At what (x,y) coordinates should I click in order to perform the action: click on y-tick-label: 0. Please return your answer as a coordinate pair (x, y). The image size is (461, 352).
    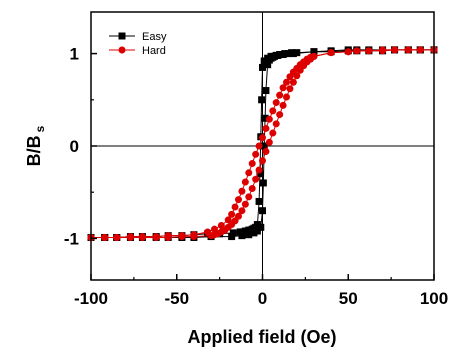
    Looking at the image, I should click on (74, 146).